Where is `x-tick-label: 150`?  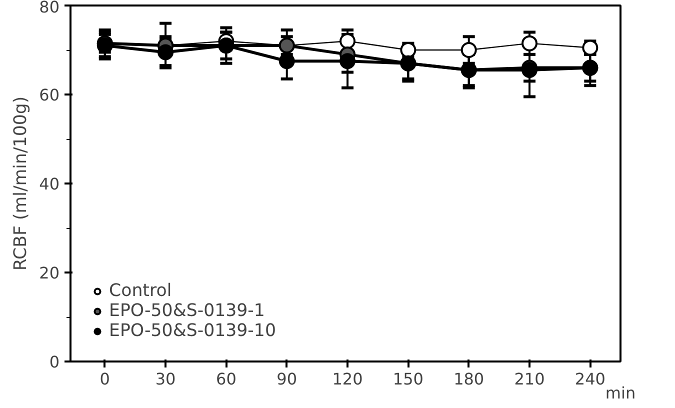
x-tick-label: 150 is located at coordinates (408, 379).